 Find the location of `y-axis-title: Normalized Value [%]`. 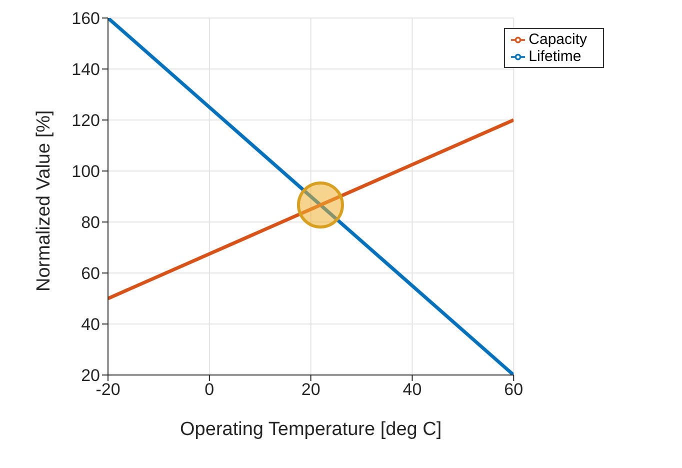

y-axis-title: Normalized Value [%] is located at coordinates (44, 201).